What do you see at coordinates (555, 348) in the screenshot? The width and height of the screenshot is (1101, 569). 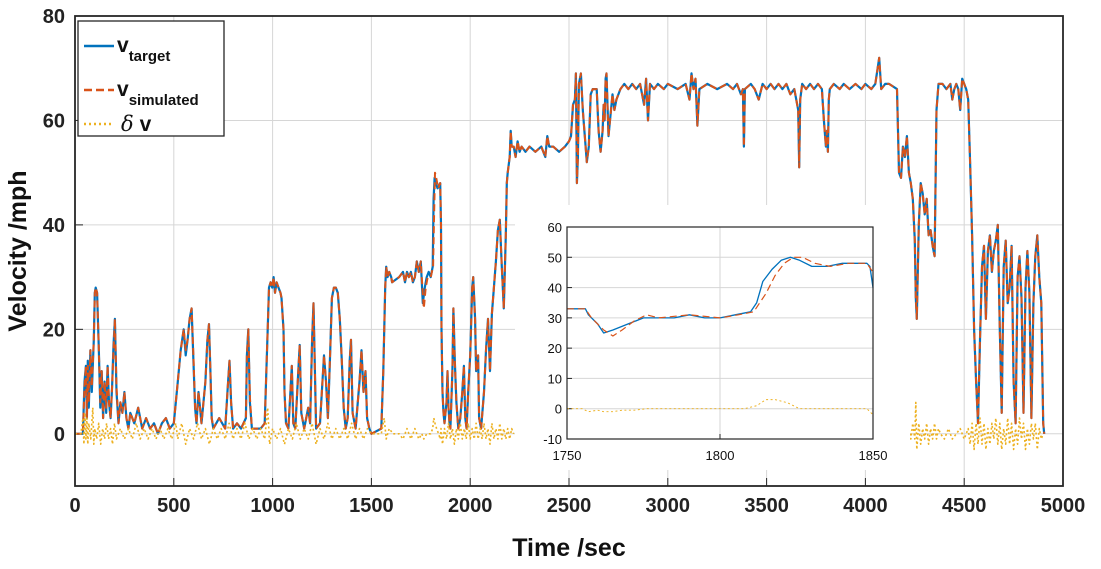 I see `inset-ytick-label-3: 20` at bounding box center [555, 348].